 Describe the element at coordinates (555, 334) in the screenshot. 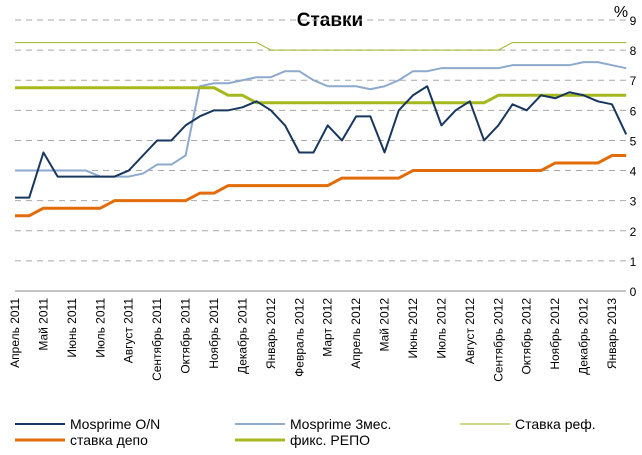

I see `x-tick-label: Ноябрь 2012` at that location.